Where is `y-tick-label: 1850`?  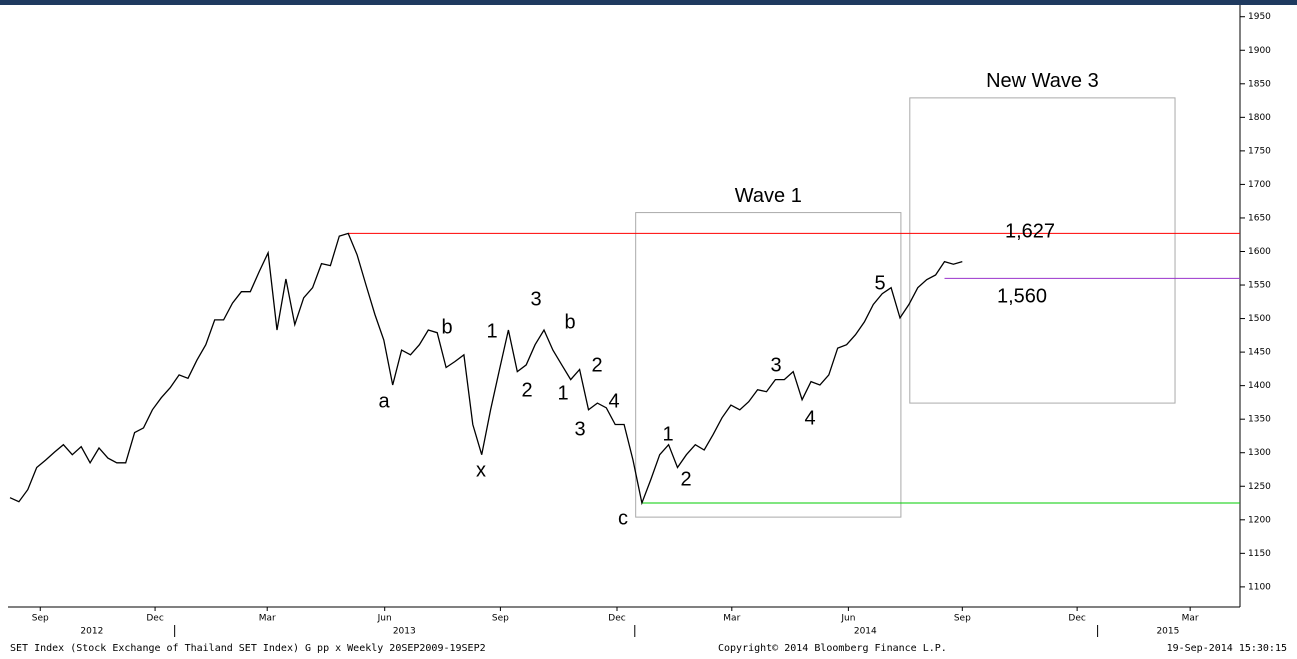 y-tick-label: 1850 is located at coordinates (1259, 84).